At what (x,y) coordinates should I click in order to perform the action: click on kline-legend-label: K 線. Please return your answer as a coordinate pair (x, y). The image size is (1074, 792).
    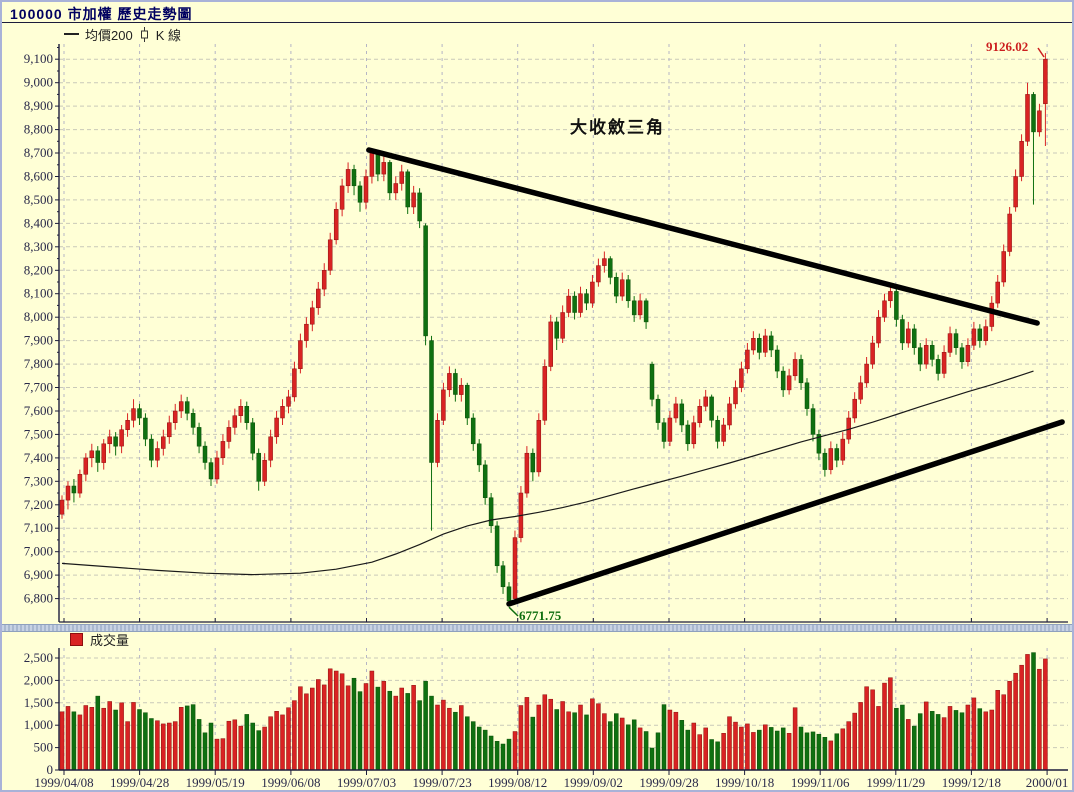
    Looking at the image, I should click on (168, 35).